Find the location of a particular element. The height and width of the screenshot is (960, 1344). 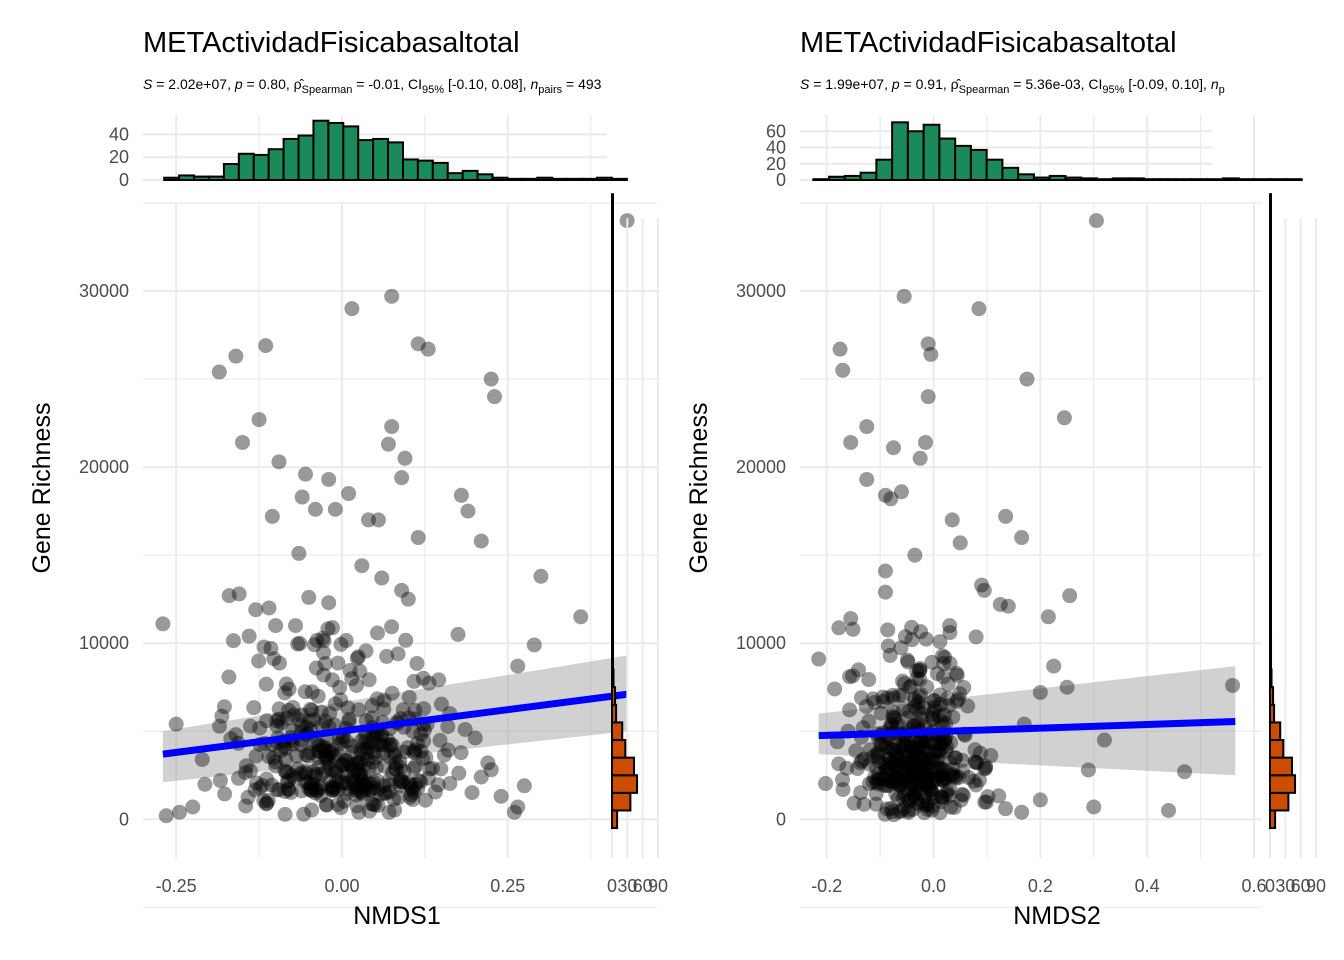

subtitle-n-symbol: n is located at coordinates (534, 84).